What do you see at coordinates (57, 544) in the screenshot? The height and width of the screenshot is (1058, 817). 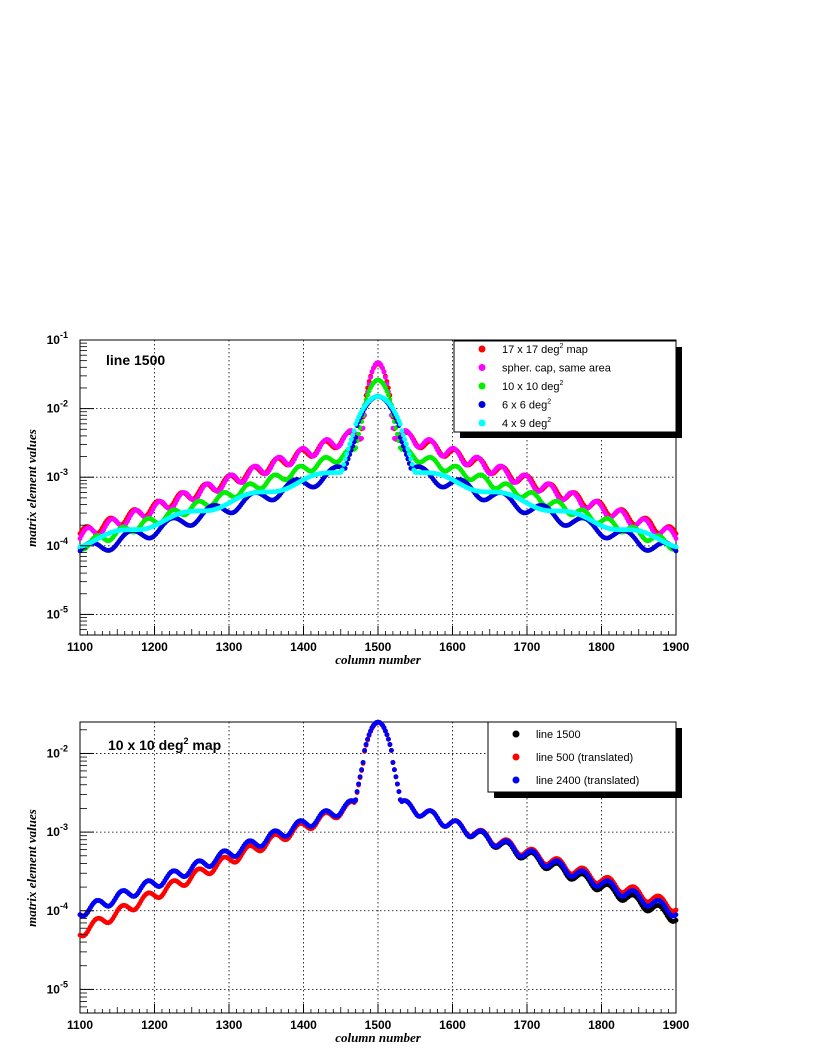 I see `y-tick-label: 10⁻⁴` at bounding box center [57, 544].